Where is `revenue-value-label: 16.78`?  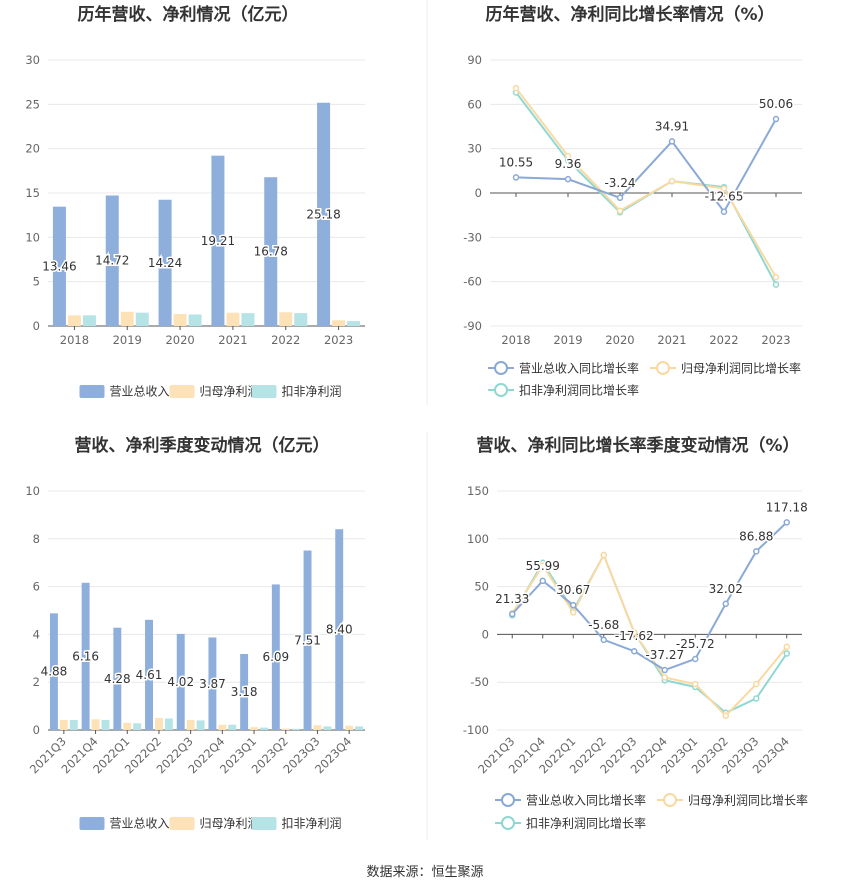
revenue-value-label: 16.78 is located at coordinates (271, 252).